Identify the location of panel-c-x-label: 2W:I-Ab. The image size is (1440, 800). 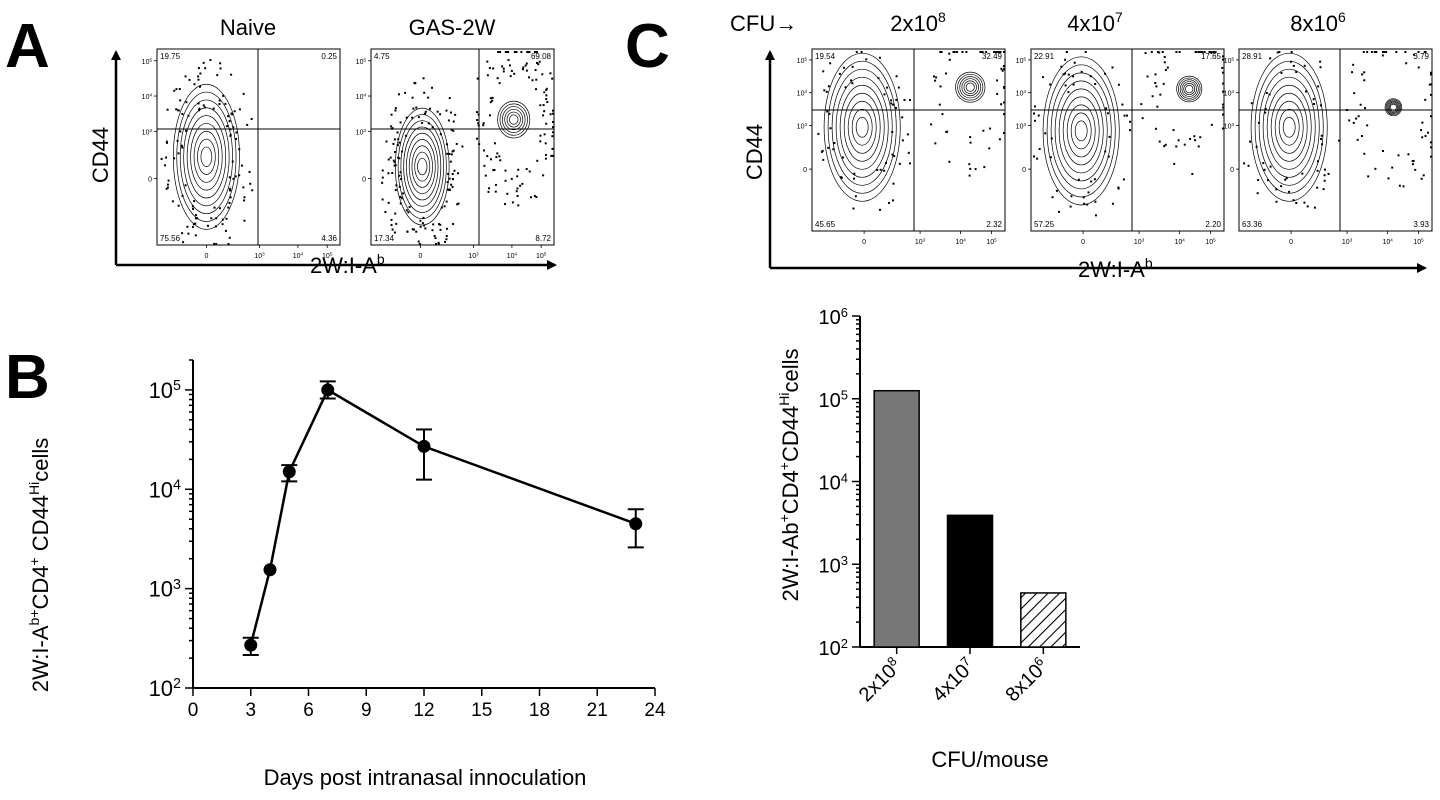
(1115, 268).